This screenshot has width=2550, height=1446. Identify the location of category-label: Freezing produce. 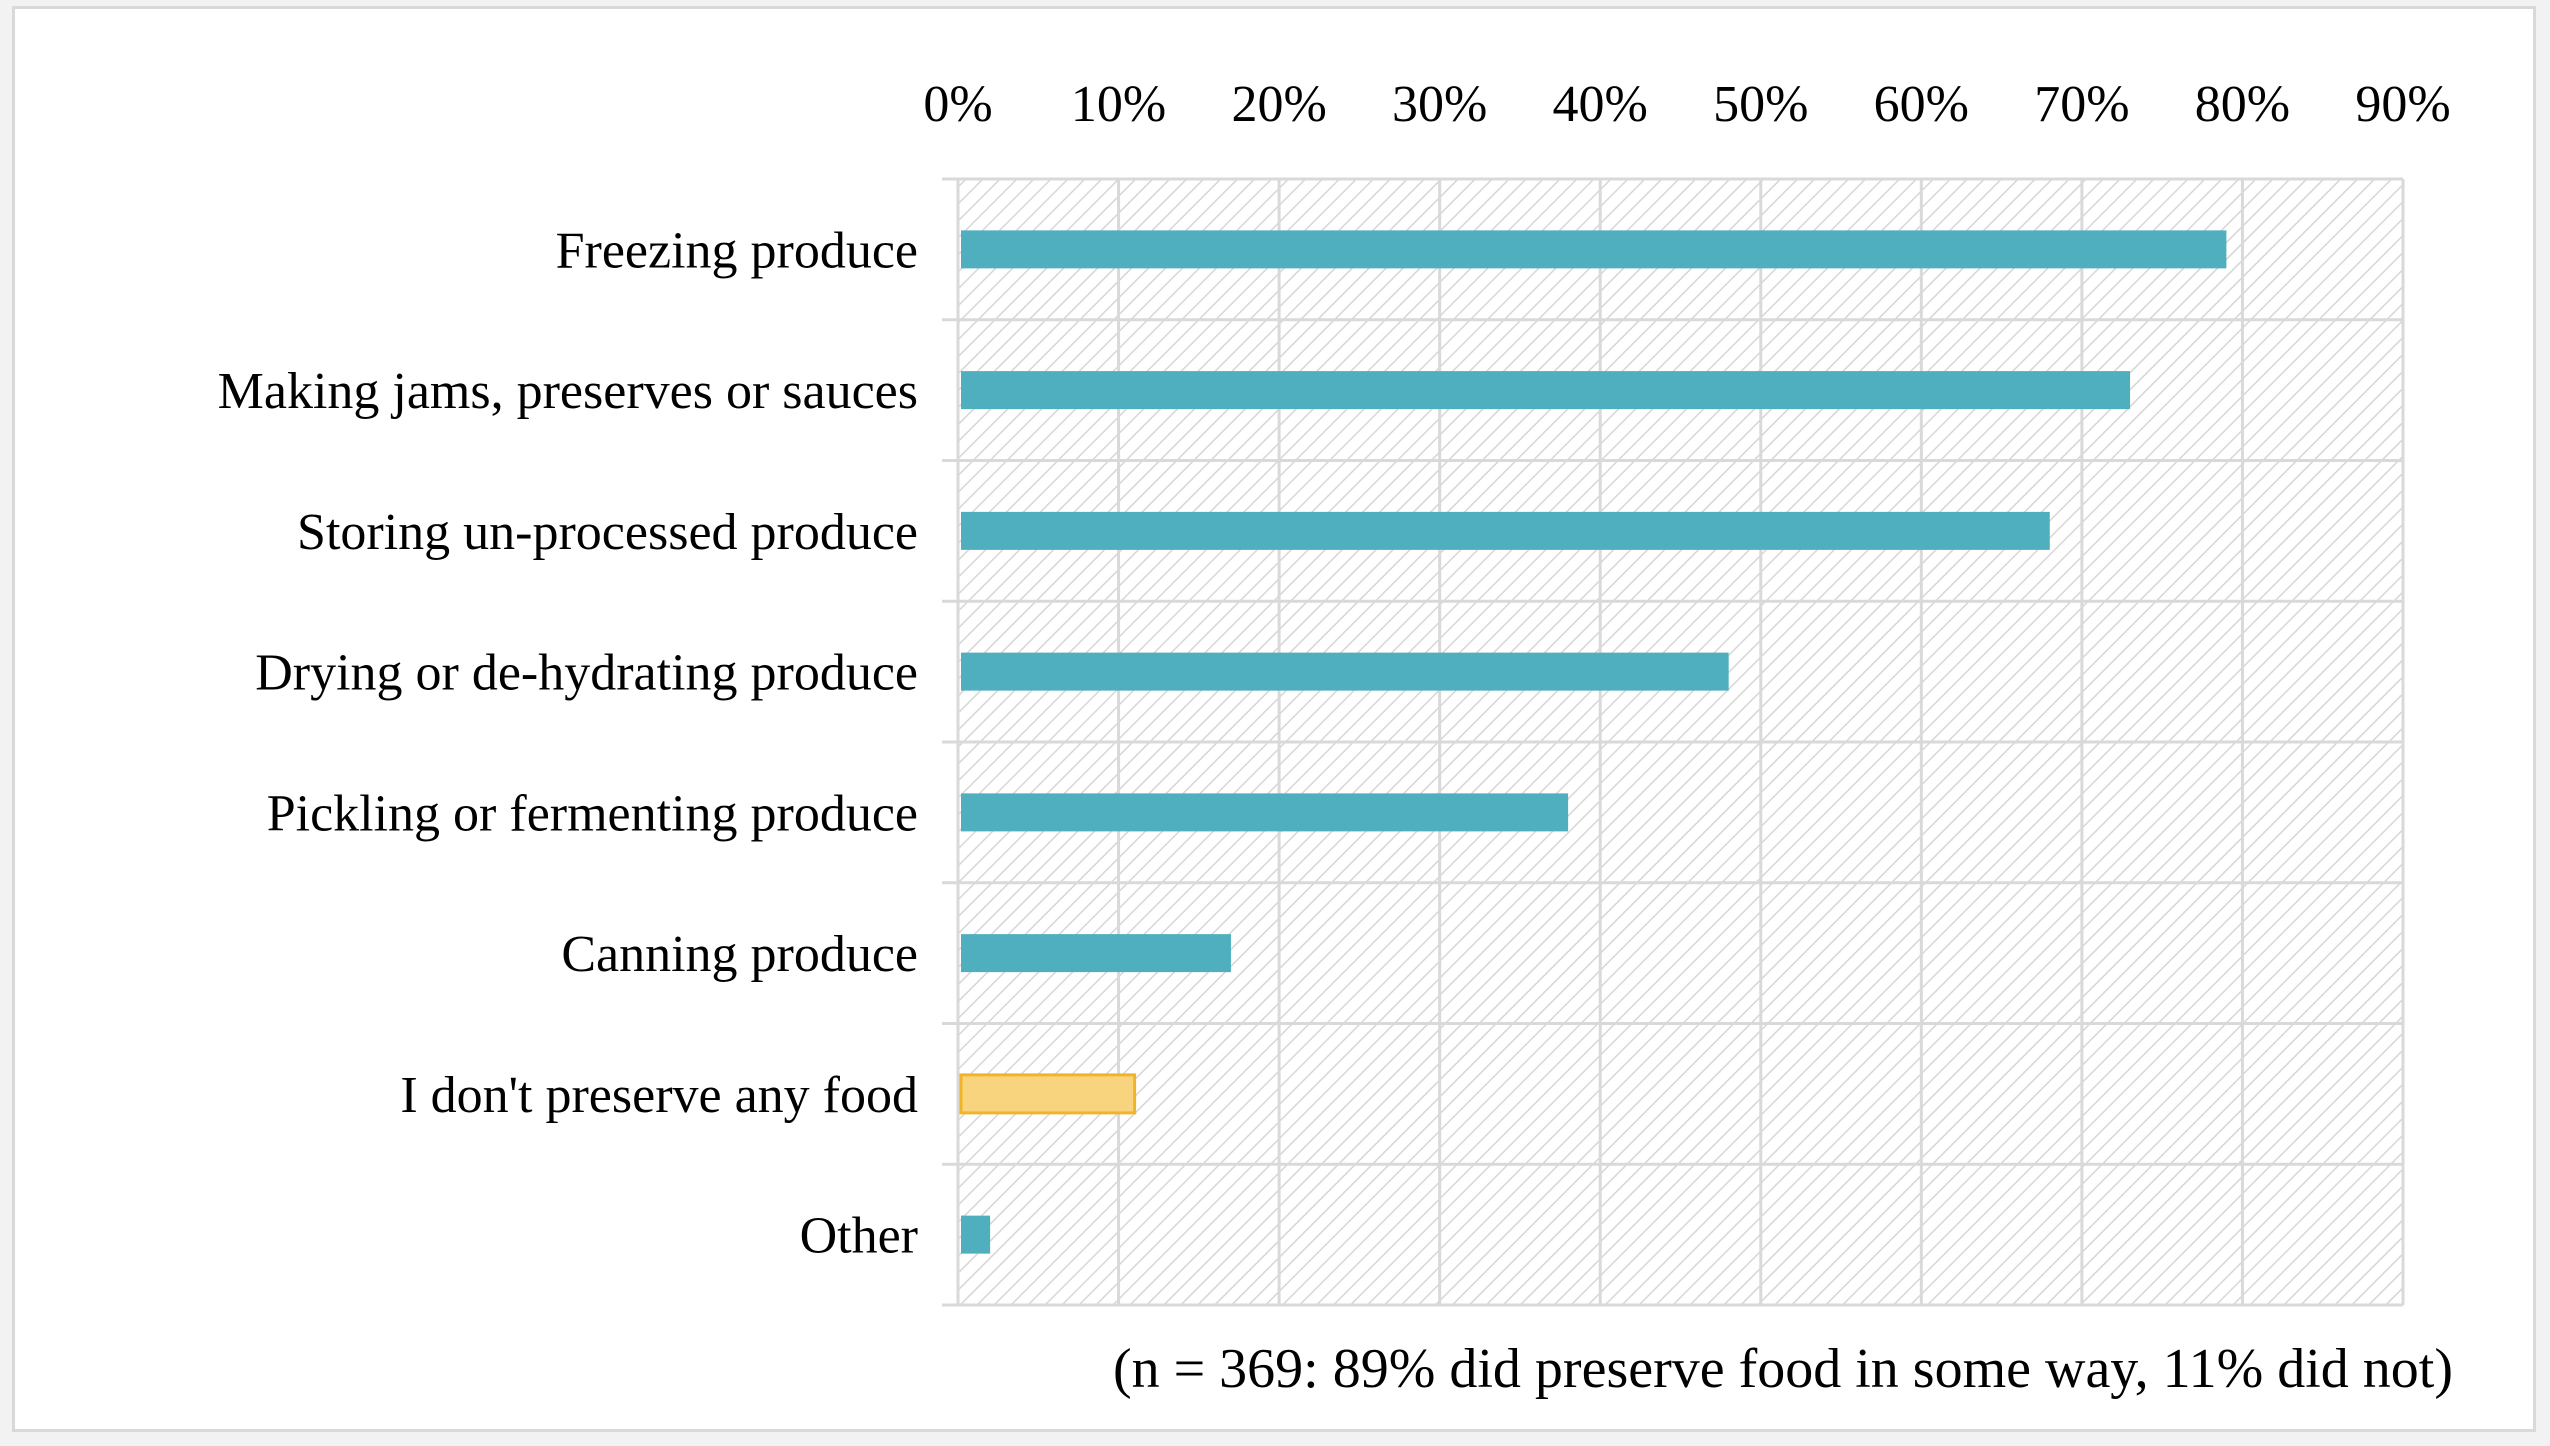
(737, 250).